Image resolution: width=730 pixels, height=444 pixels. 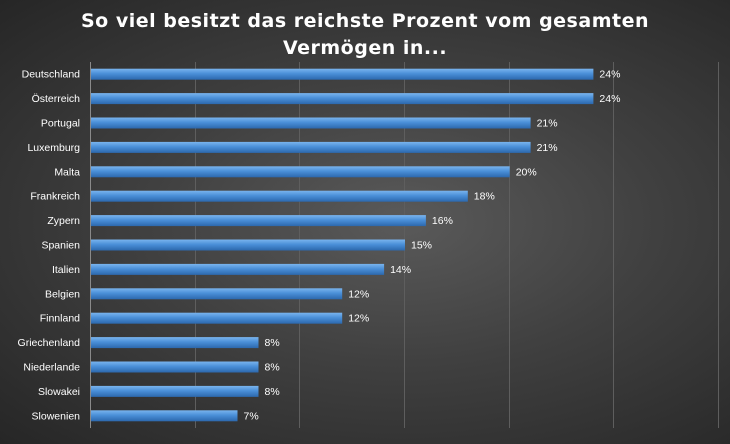 I want to click on category-label-0: Deutschland, so click(x=51, y=75).